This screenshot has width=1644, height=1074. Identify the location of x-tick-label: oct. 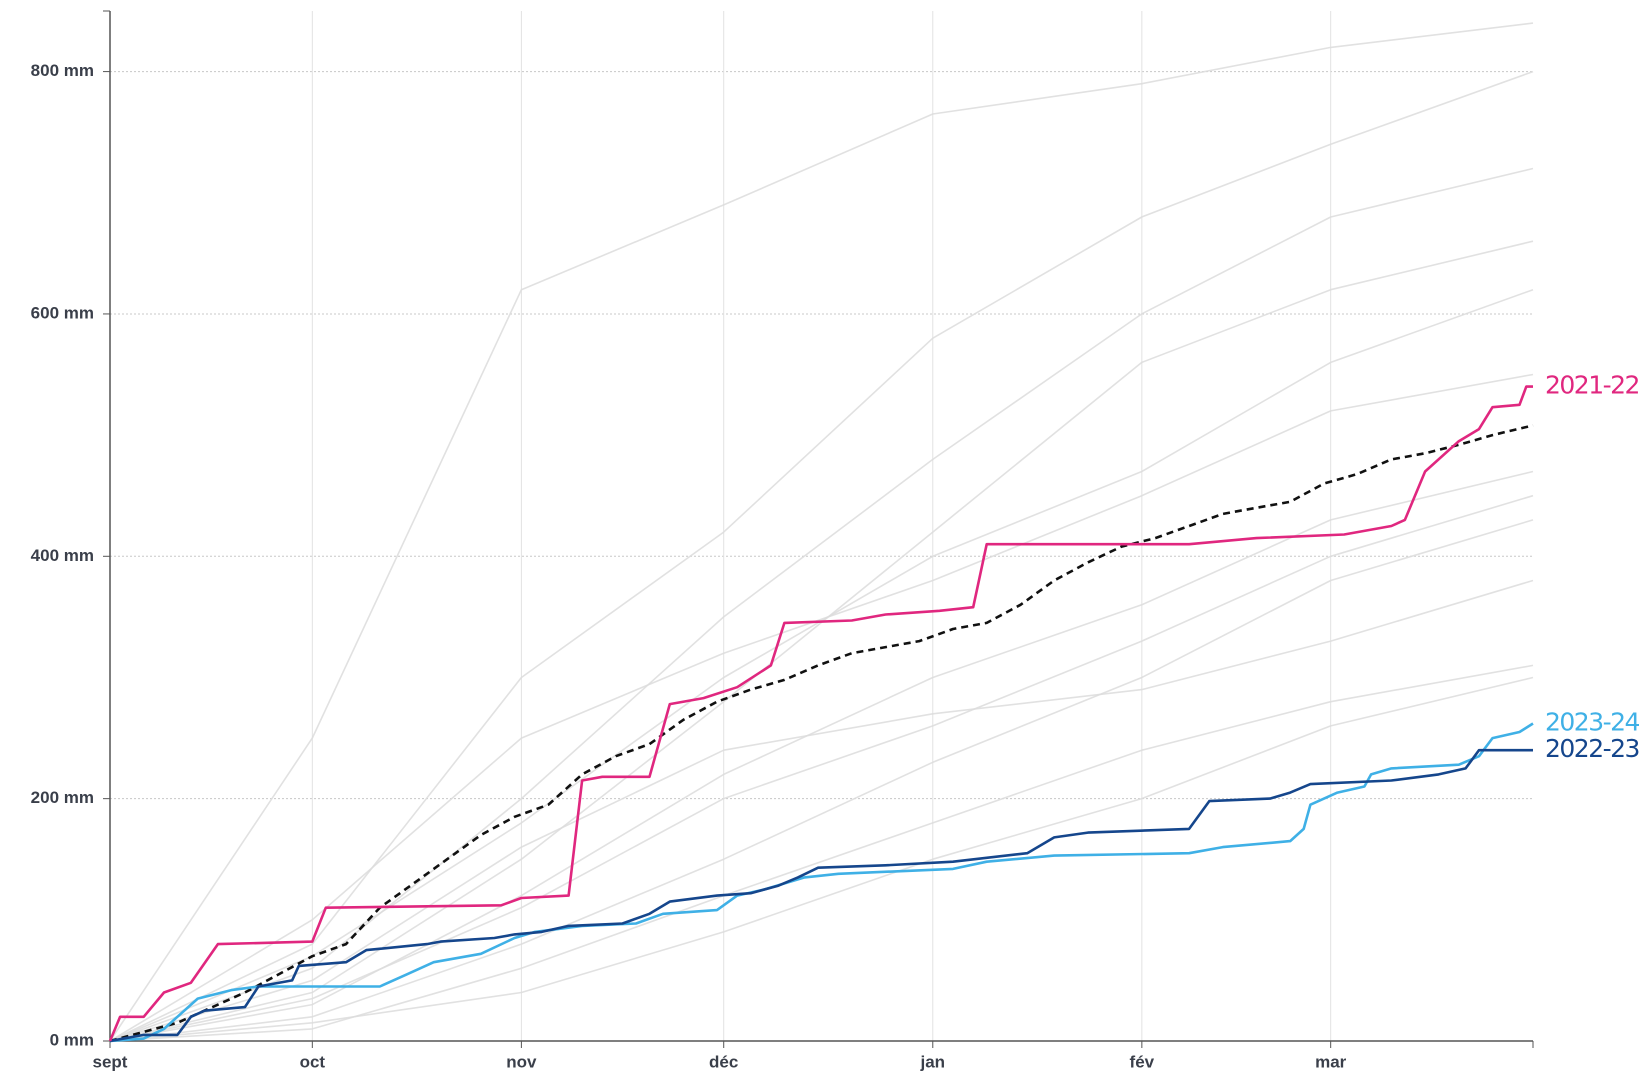
(313, 1061).